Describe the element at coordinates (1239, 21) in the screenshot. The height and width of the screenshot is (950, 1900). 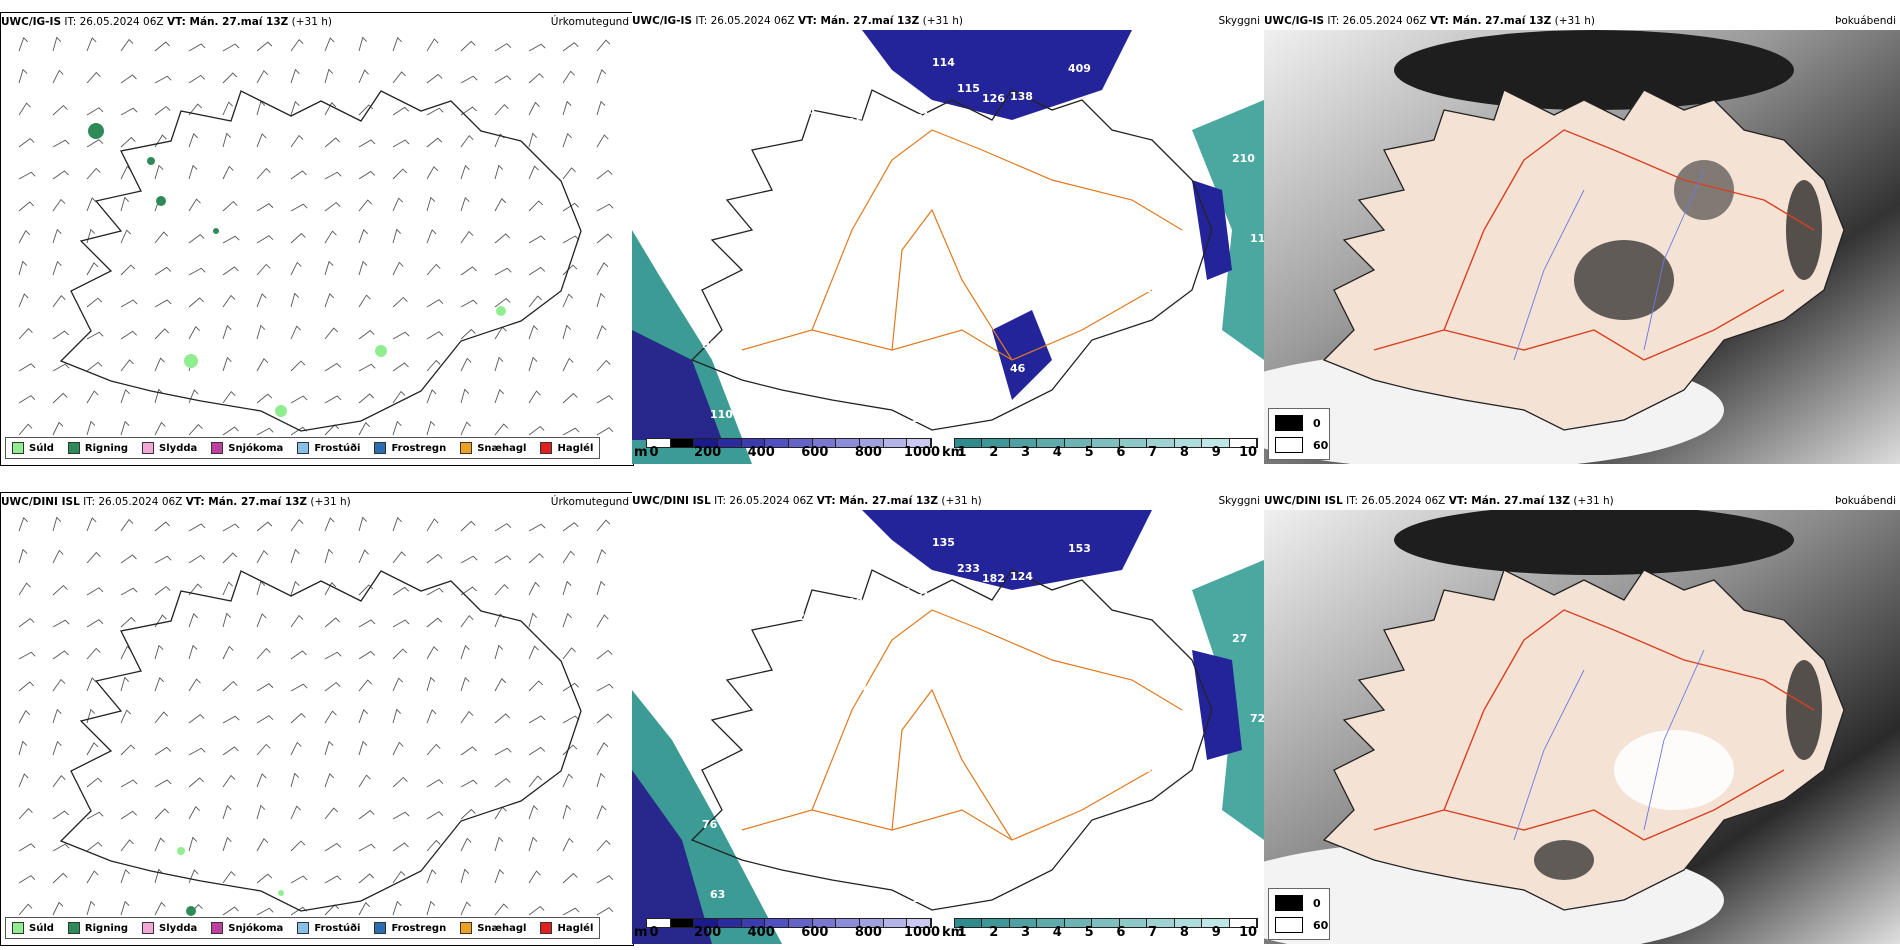
I see `panel-type: Skyggni` at that location.